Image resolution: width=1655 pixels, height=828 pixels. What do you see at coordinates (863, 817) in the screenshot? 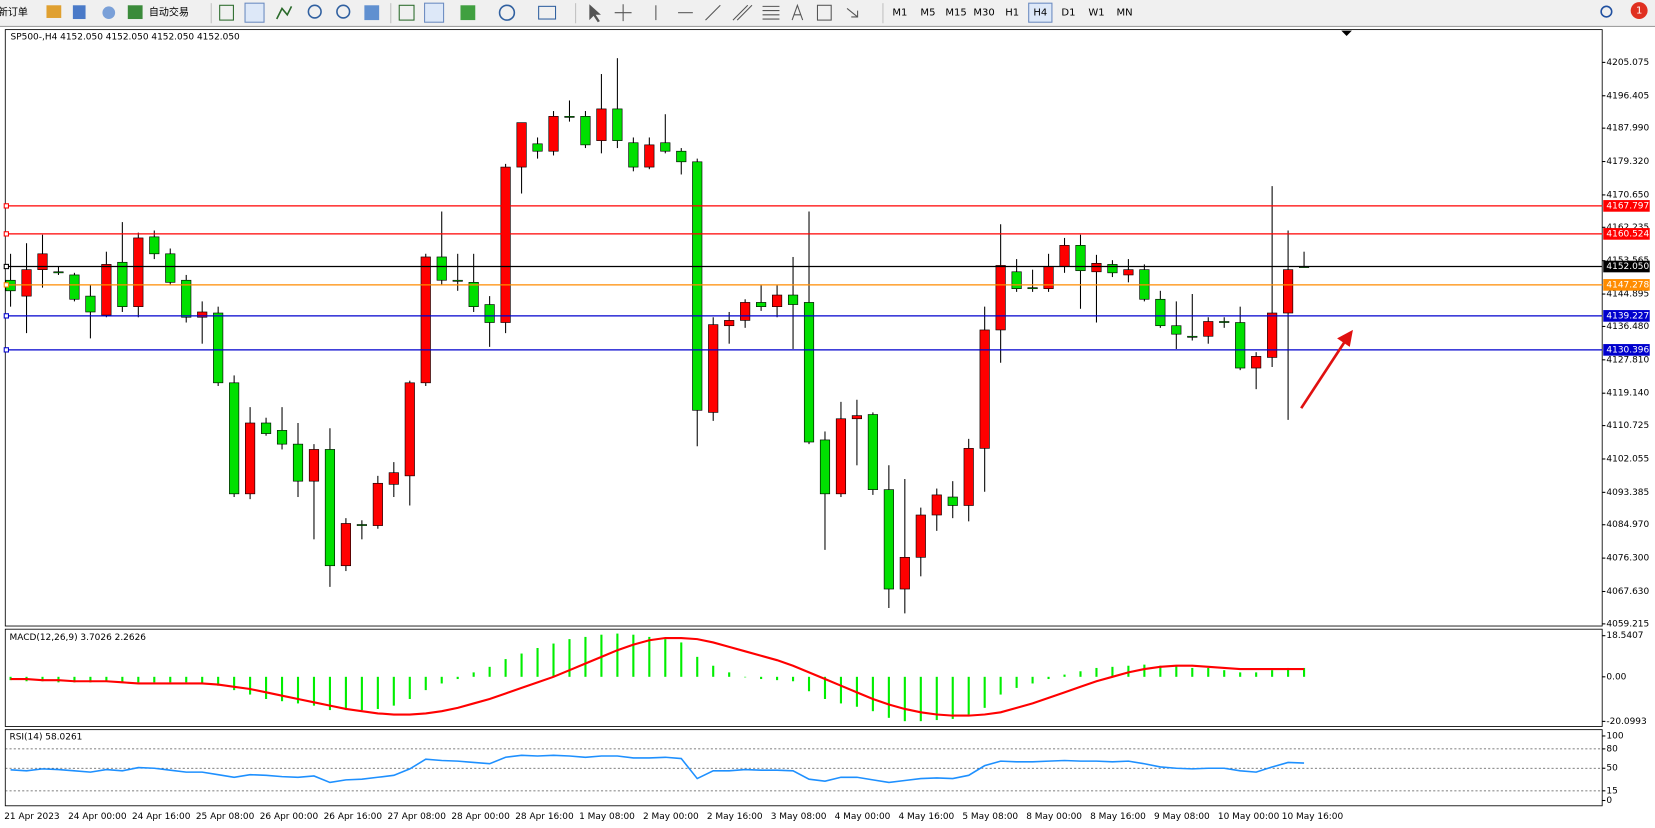
I see `x-tick-label: 4 May 00:00` at bounding box center [863, 817].